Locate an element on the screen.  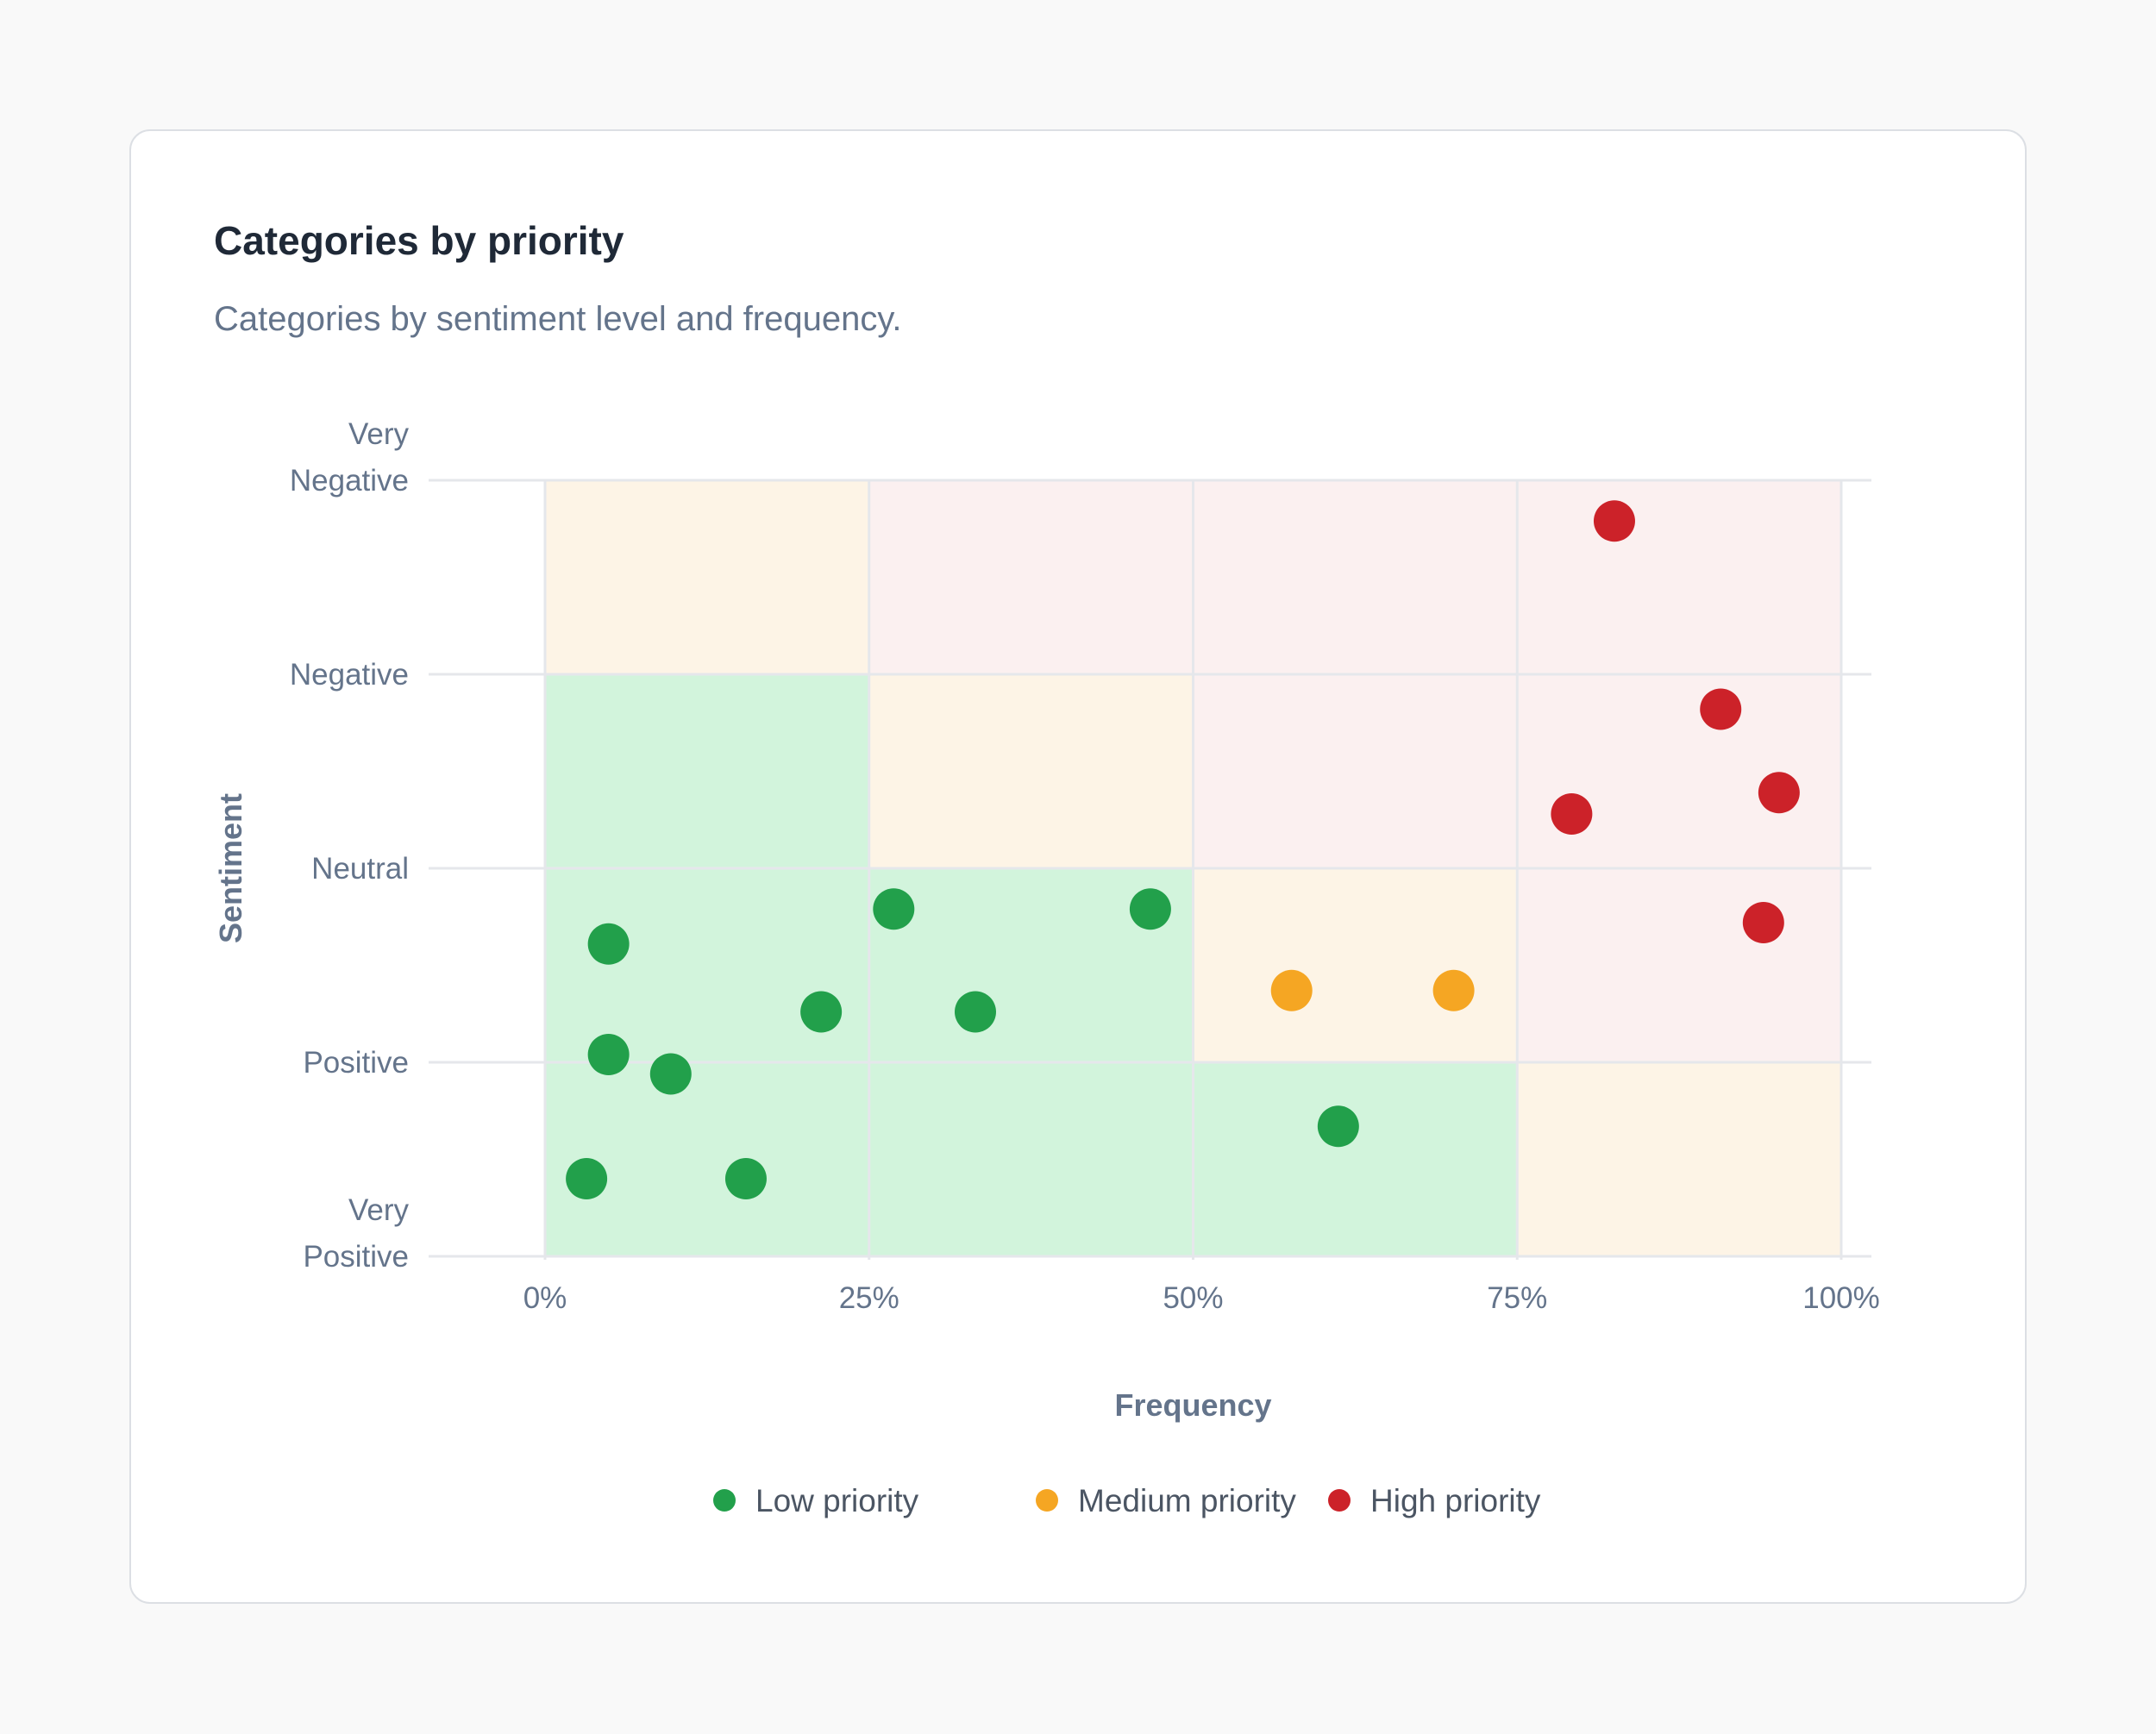
x-axis-title: Frequency is located at coordinates (1192, 1405).